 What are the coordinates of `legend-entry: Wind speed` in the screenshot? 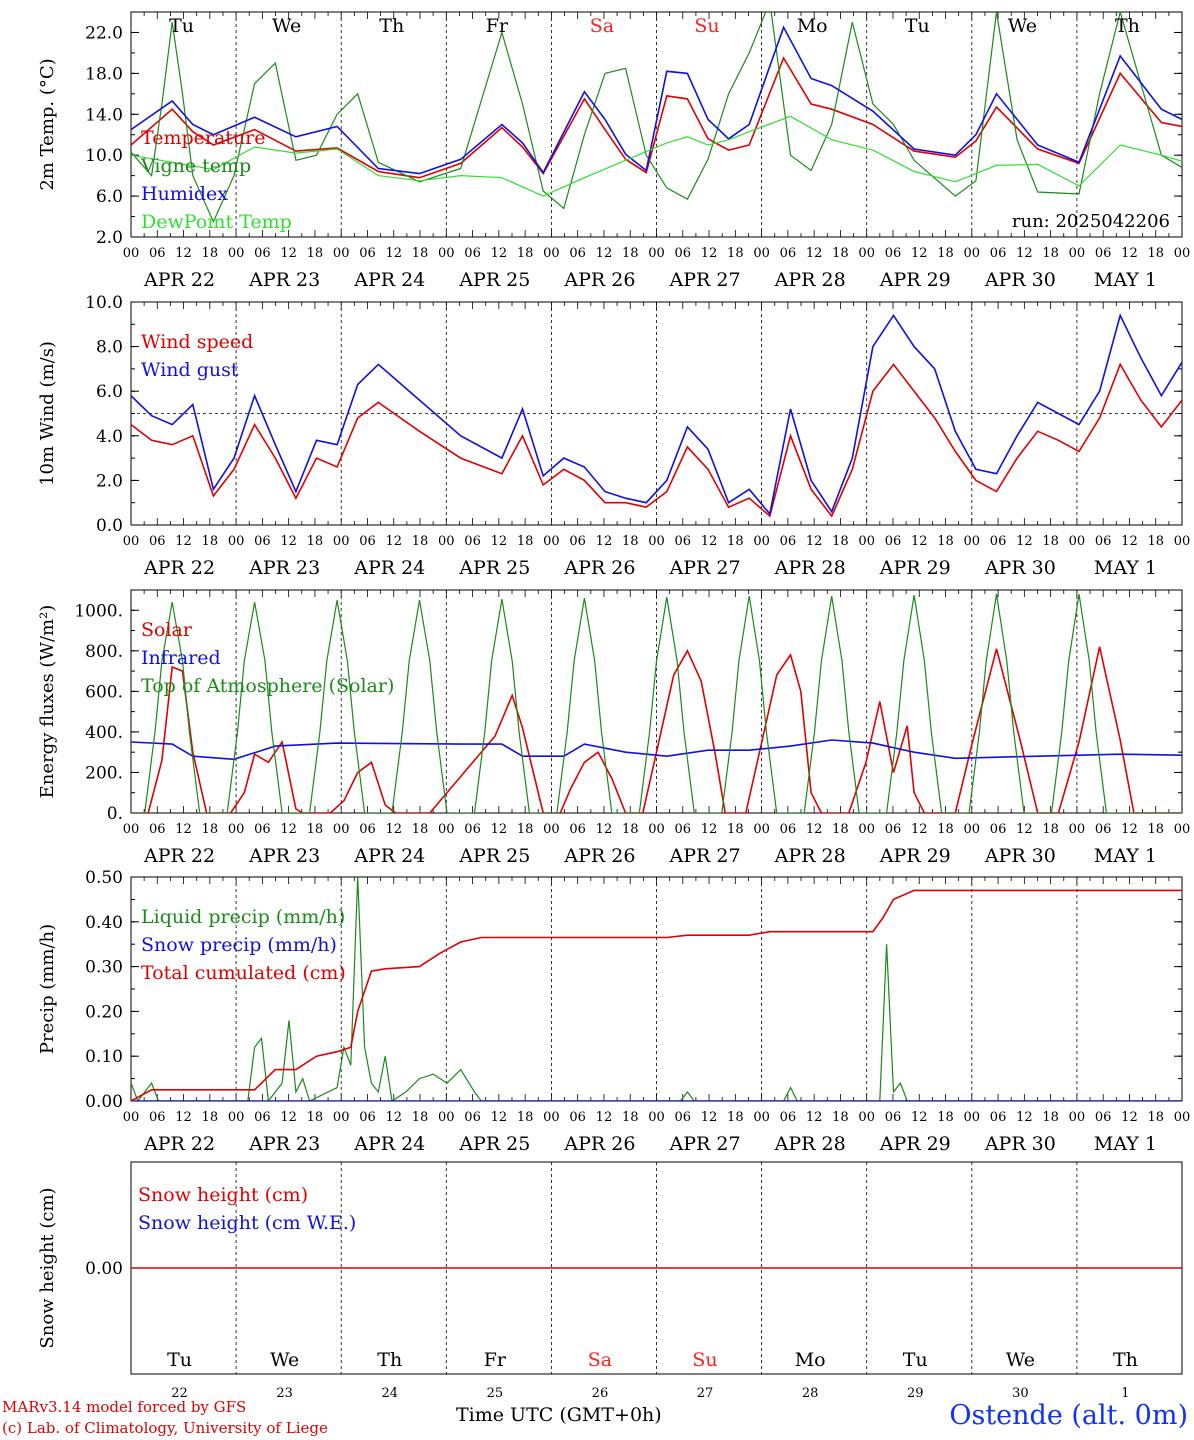 It's located at (197, 342).